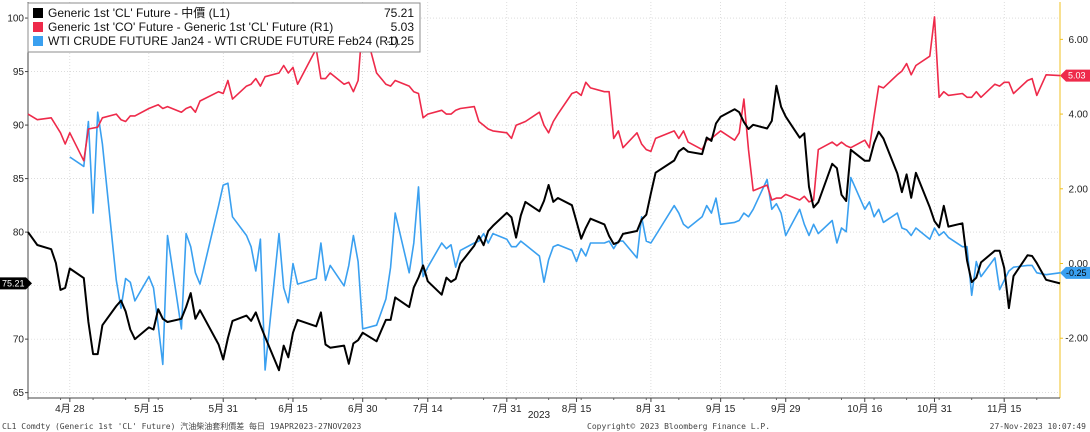 This screenshot has width=1090, height=432. I want to click on x-tick-label: 8月 31, so click(651, 409).